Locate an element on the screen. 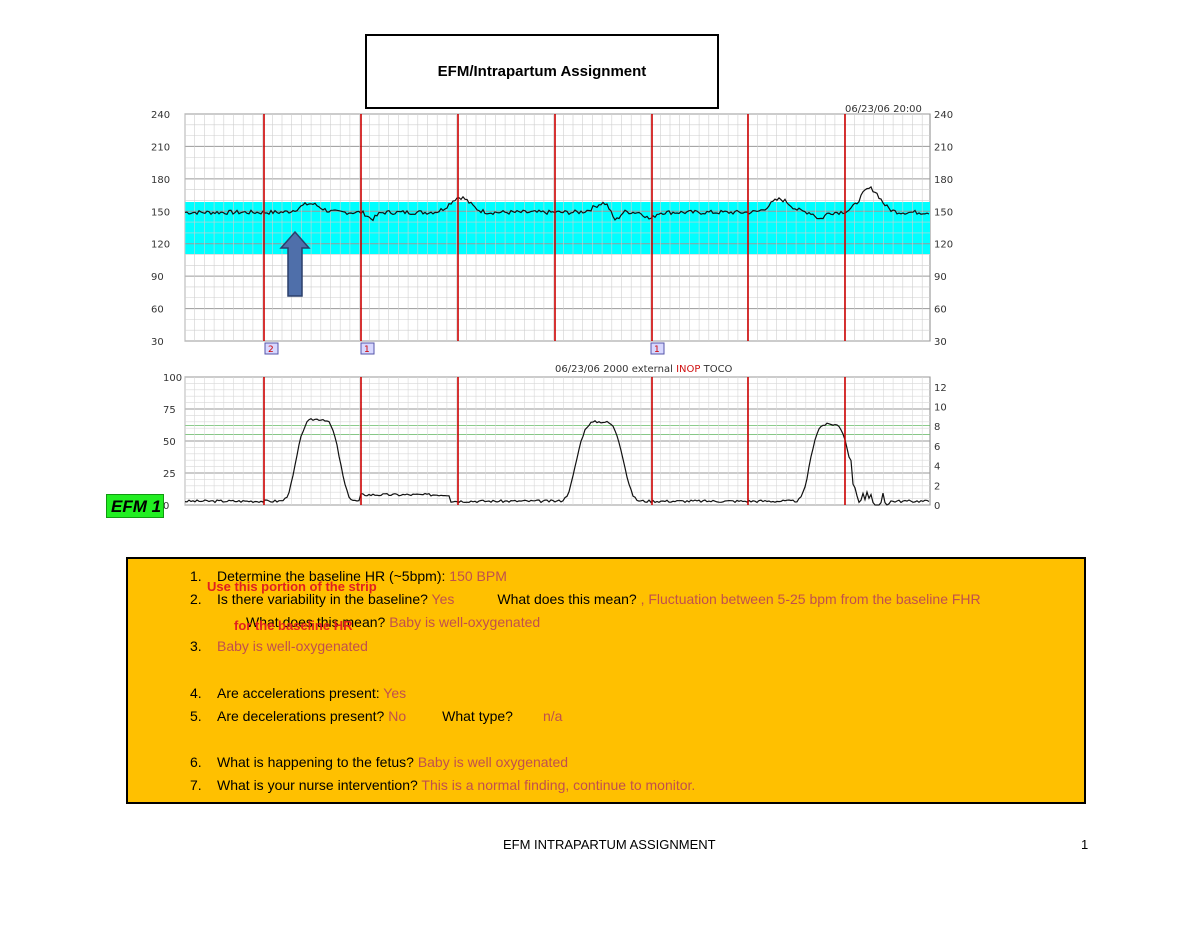 The width and height of the screenshot is (1200, 927). fhr-left-tick-label: 210 is located at coordinates (160, 147).